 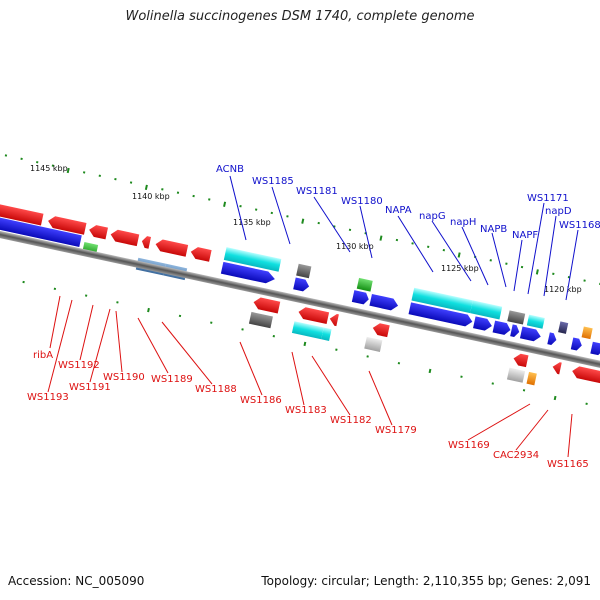 I want to click on gene-napf-feature, so click(x=535, y=321).